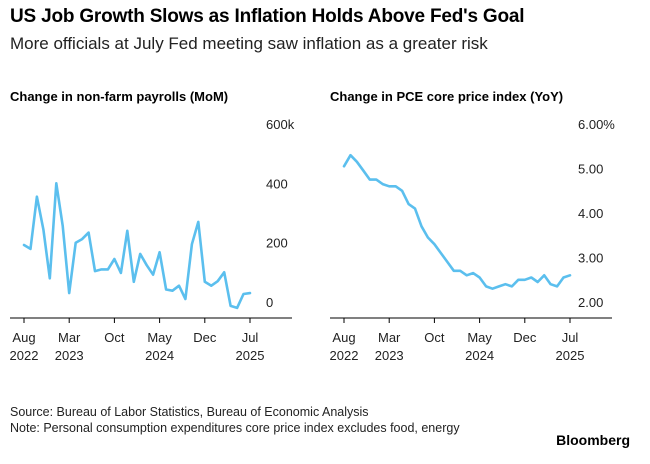 The height and width of the screenshot is (464, 650). I want to click on pce-y-tick-label: 3.00, so click(590, 258).